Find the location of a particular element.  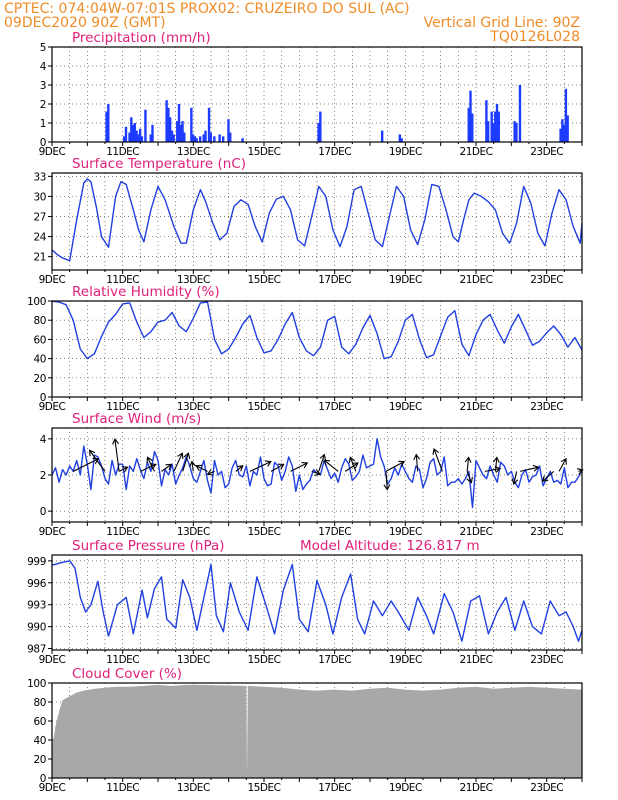

y-tick-label: 2 is located at coordinates (43, 105).